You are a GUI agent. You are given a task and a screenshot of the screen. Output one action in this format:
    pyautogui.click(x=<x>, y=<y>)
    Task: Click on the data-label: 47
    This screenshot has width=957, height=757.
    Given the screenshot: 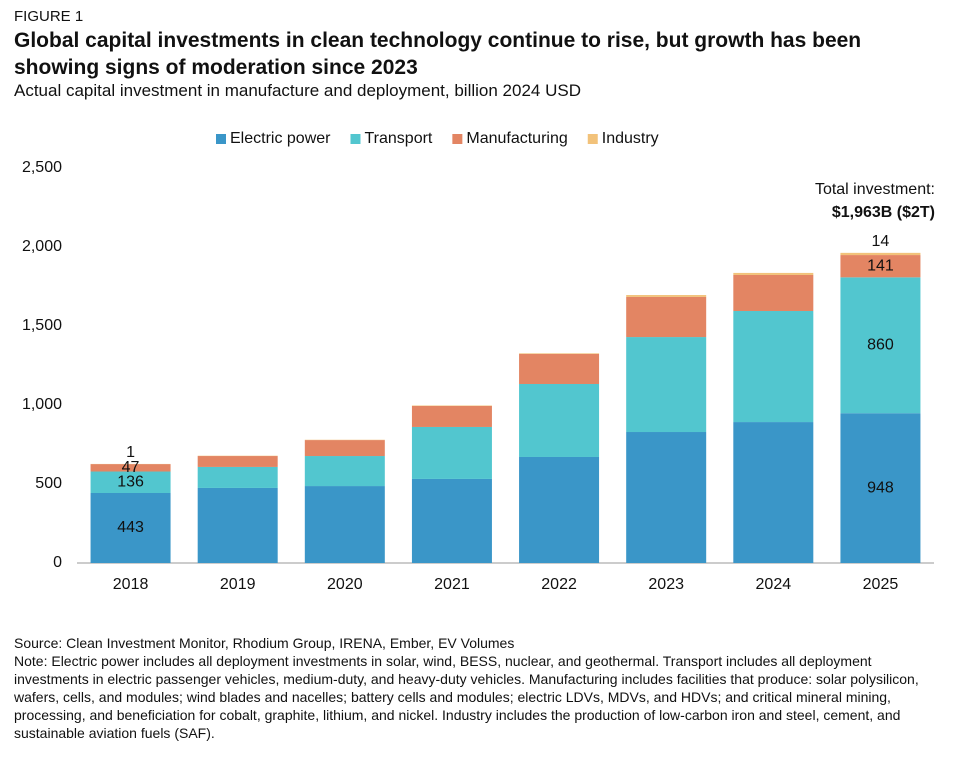 What is the action you would take?
    pyautogui.click(x=131, y=467)
    